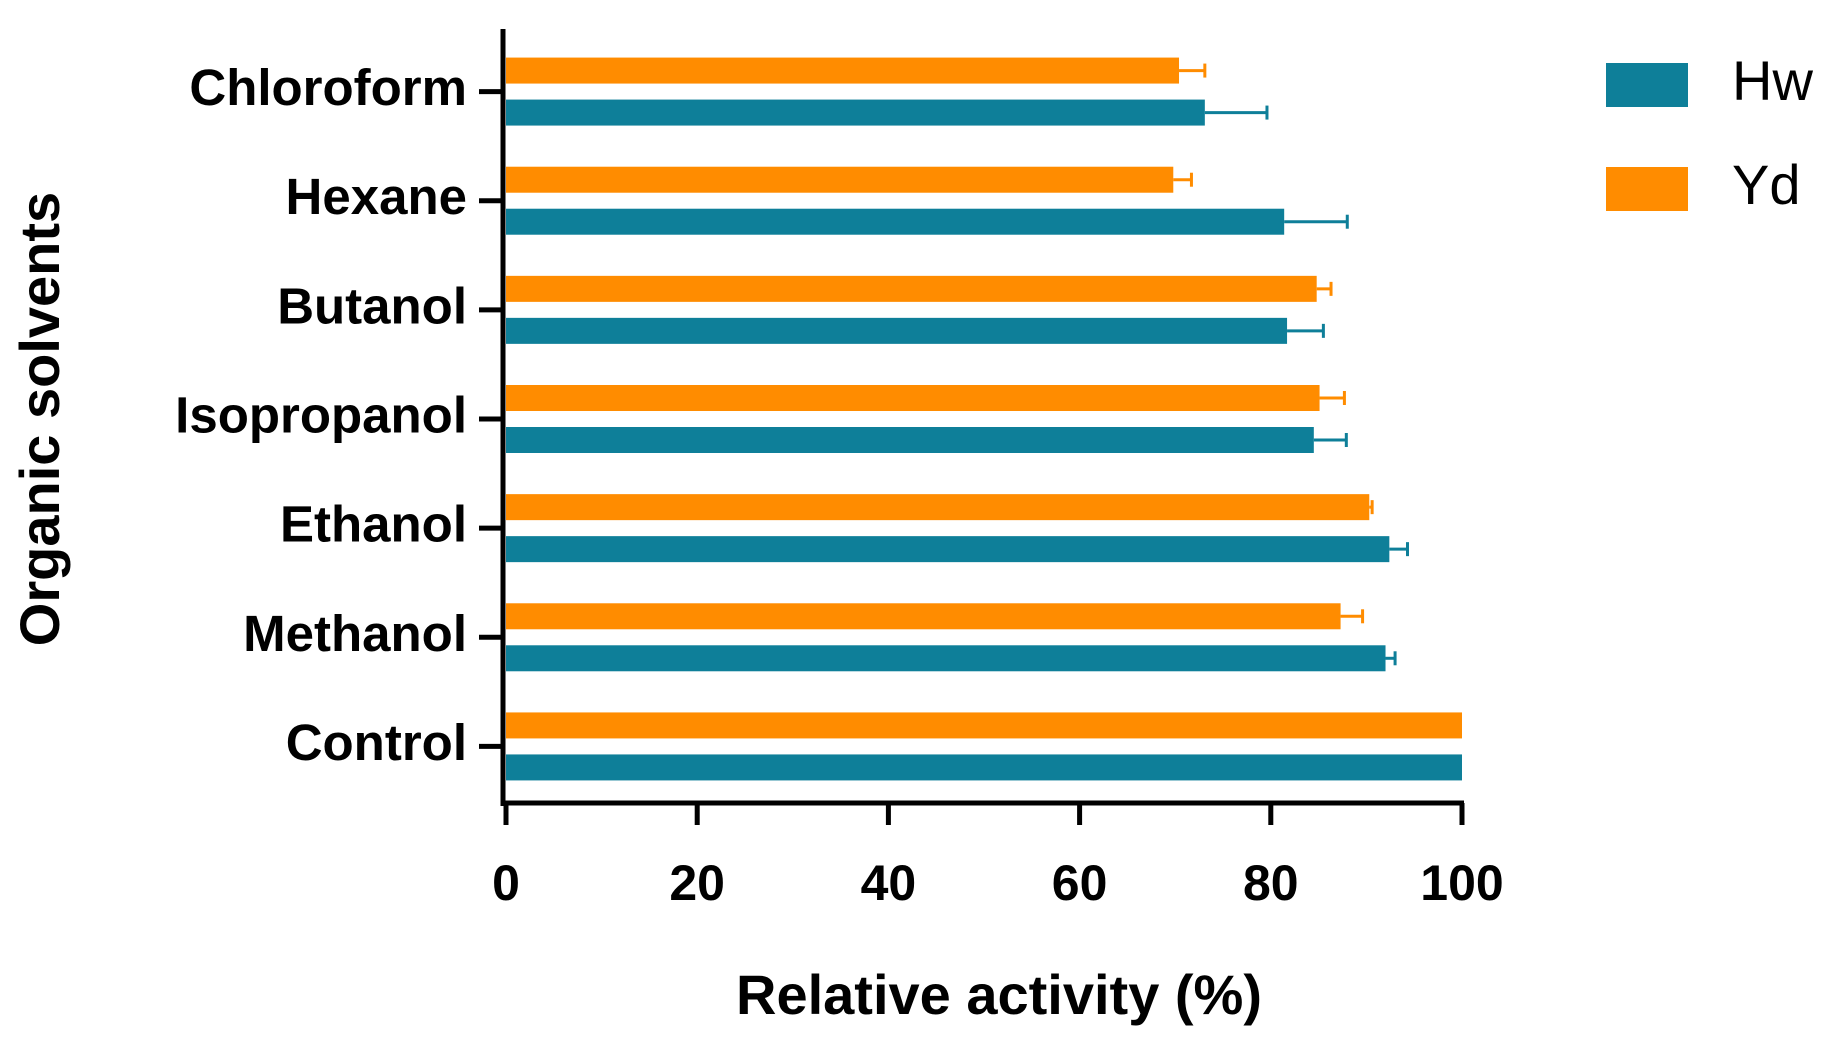 The height and width of the screenshot is (1044, 1825). Describe the element at coordinates (506, 883) in the screenshot. I see `x-tick-label: 0` at that location.